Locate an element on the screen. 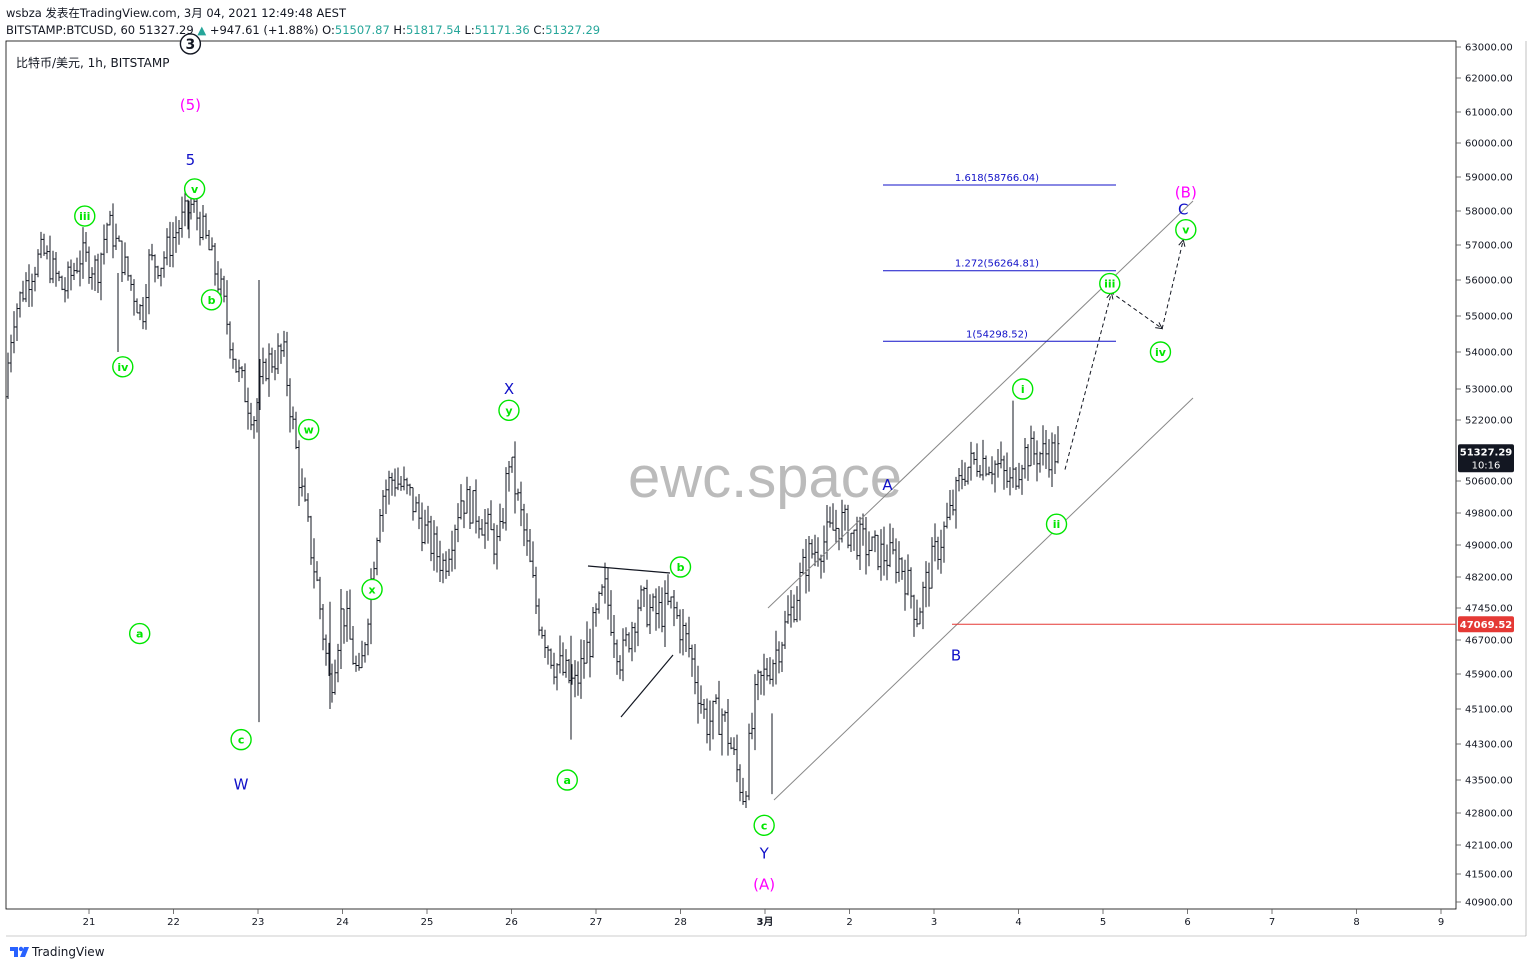 Image resolution: width=1532 pixels, height=973 pixels. channel-upper-line is located at coordinates (980, 404).